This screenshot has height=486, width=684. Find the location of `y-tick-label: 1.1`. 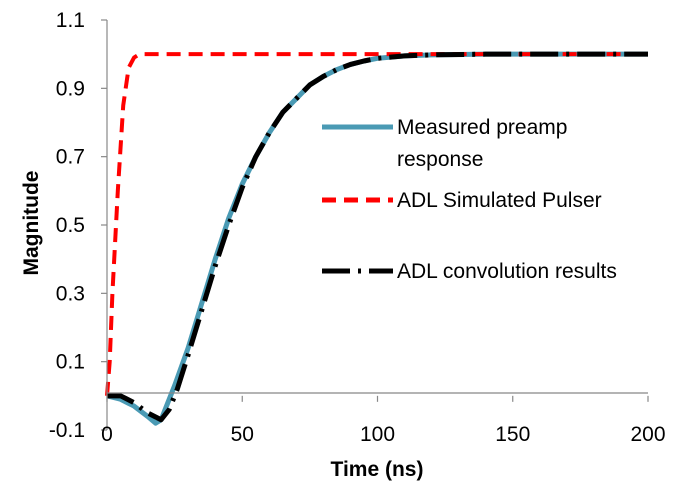

y-tick-label: 1.1 is located at coordinates (70, 20).